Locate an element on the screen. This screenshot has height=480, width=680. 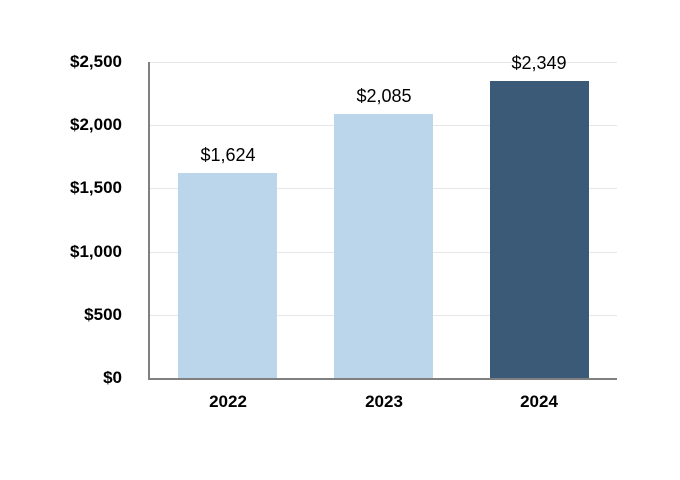
bar-2022 is located at coordinates (227, 275).